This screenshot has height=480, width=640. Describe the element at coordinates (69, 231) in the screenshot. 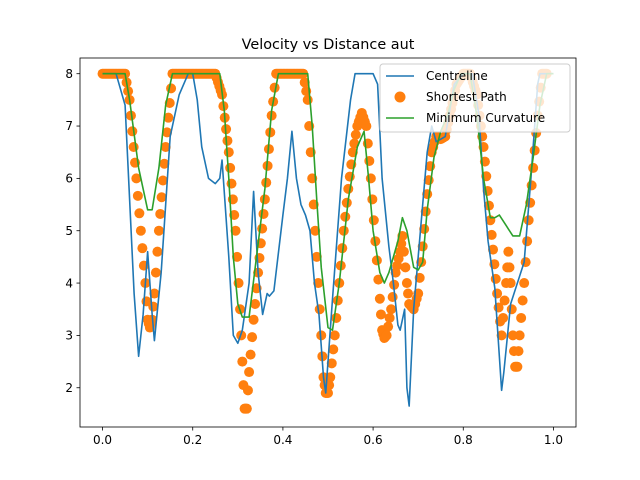

I see `y-tick-label: 5` at that location.